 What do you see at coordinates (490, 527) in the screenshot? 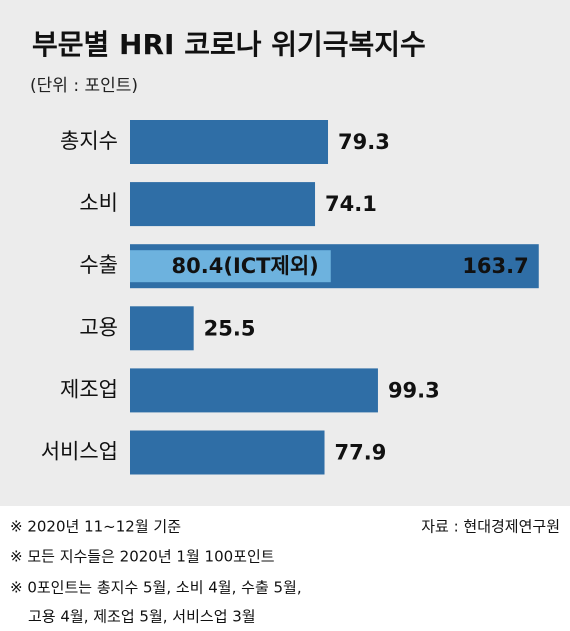
I see `source: 자료 : 현대경제연구원` at bounding box center [490, 527].